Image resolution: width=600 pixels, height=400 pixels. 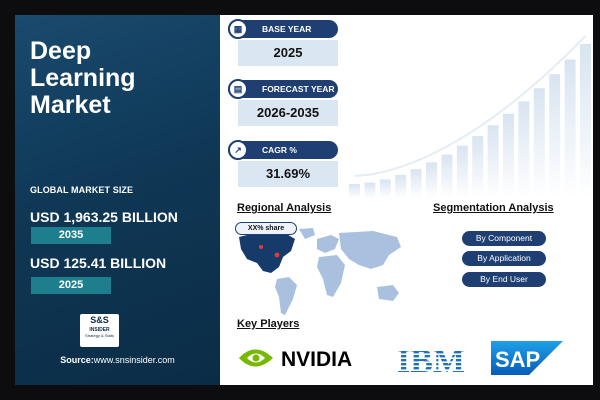 I want to click on north-america-region, so click(x=267, y=252).